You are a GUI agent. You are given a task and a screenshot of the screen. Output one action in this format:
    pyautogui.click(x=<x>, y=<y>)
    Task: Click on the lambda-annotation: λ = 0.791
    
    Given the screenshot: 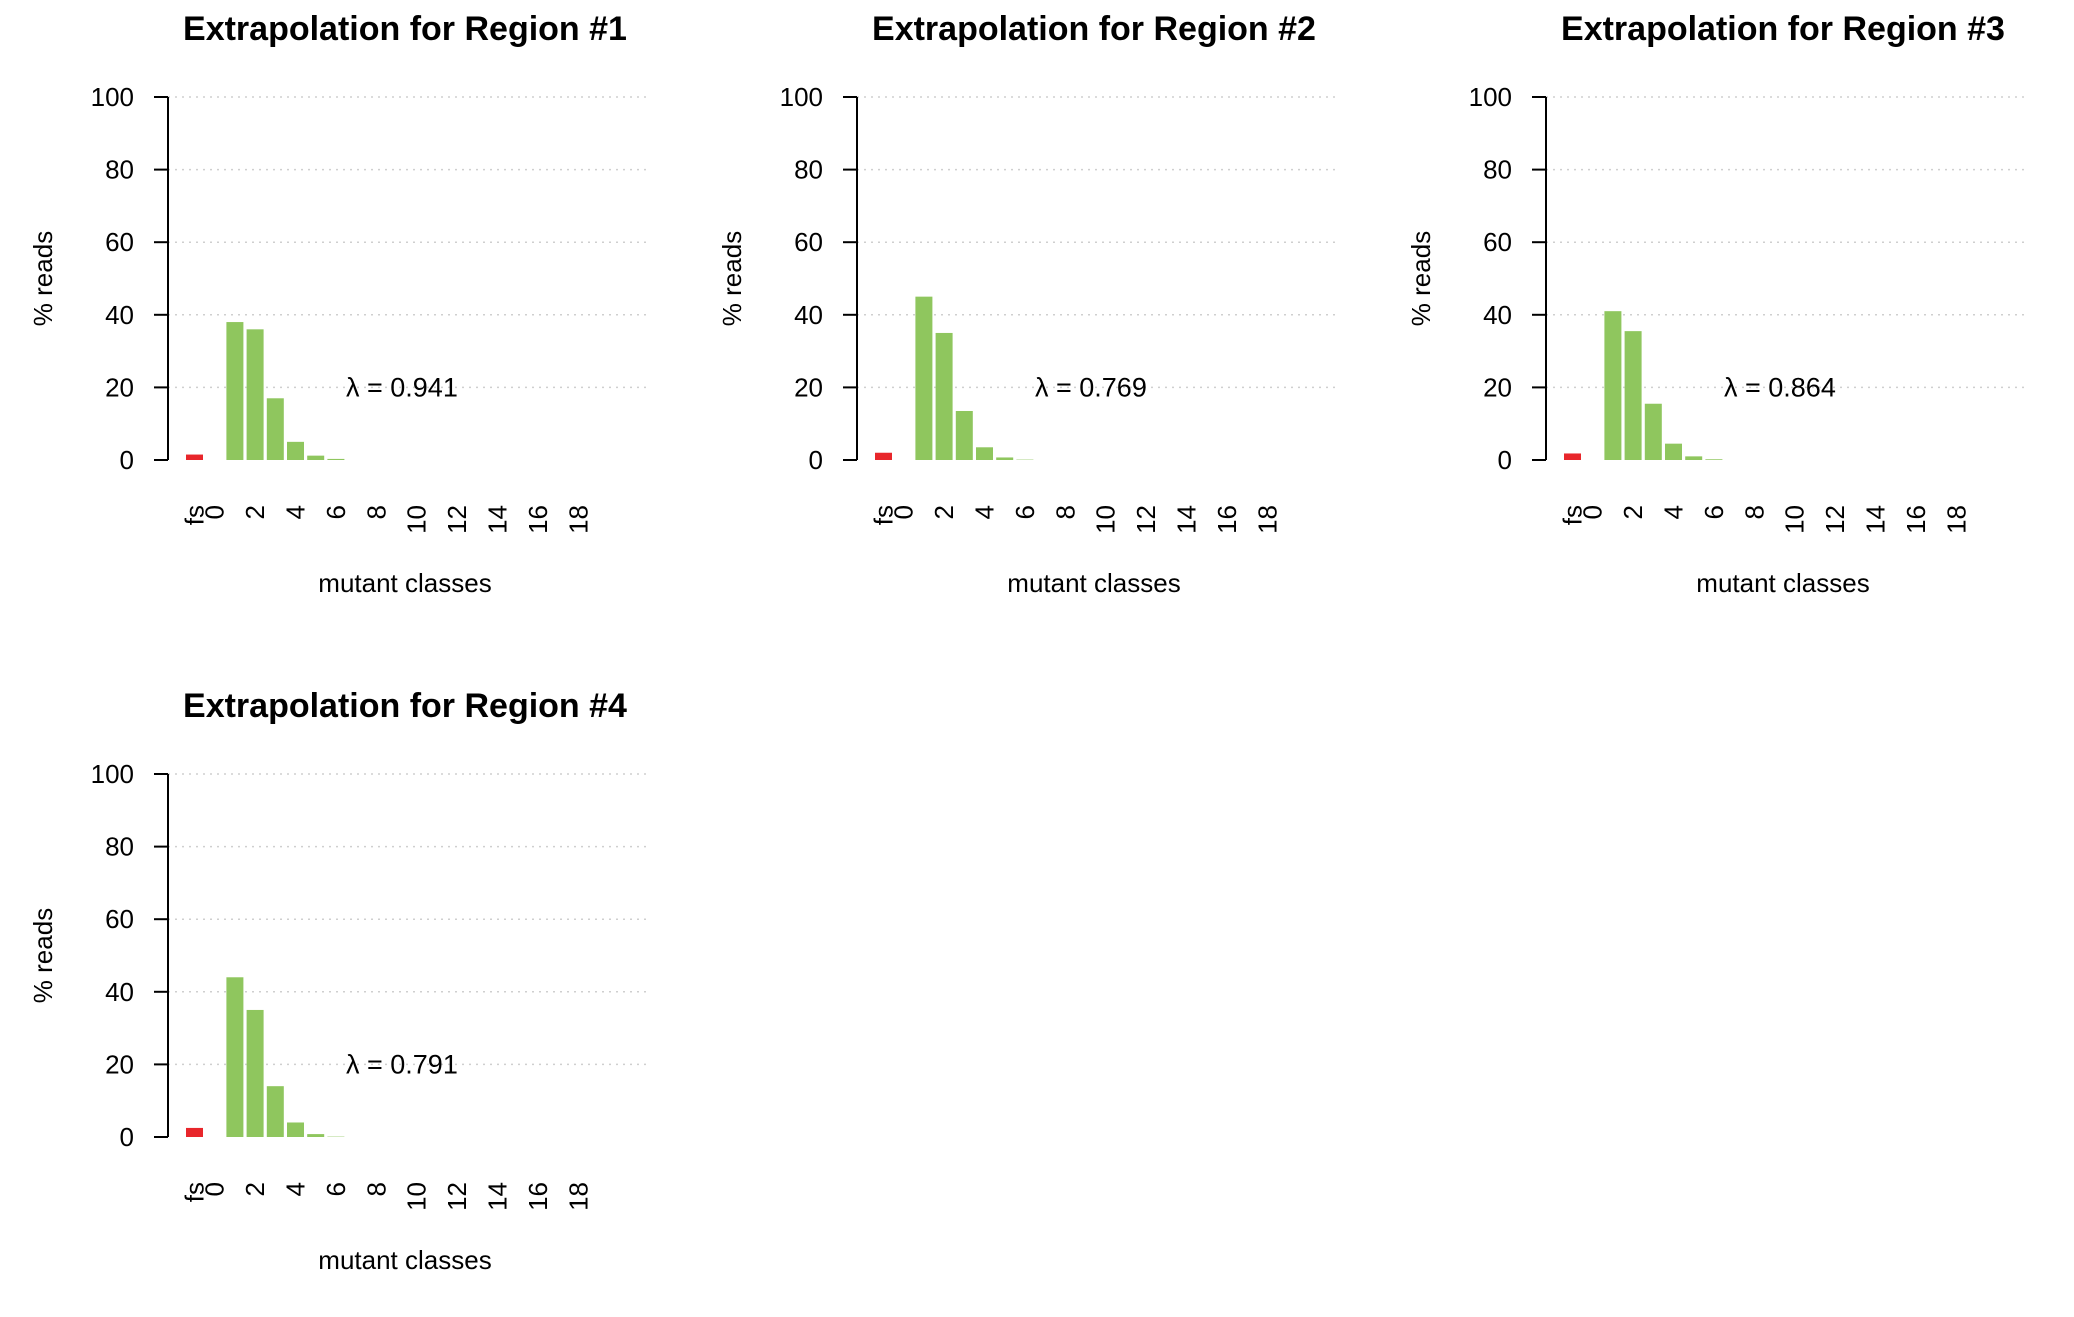 What is the action you would take?
    pyautogui.click(x=402, y=1064)
    